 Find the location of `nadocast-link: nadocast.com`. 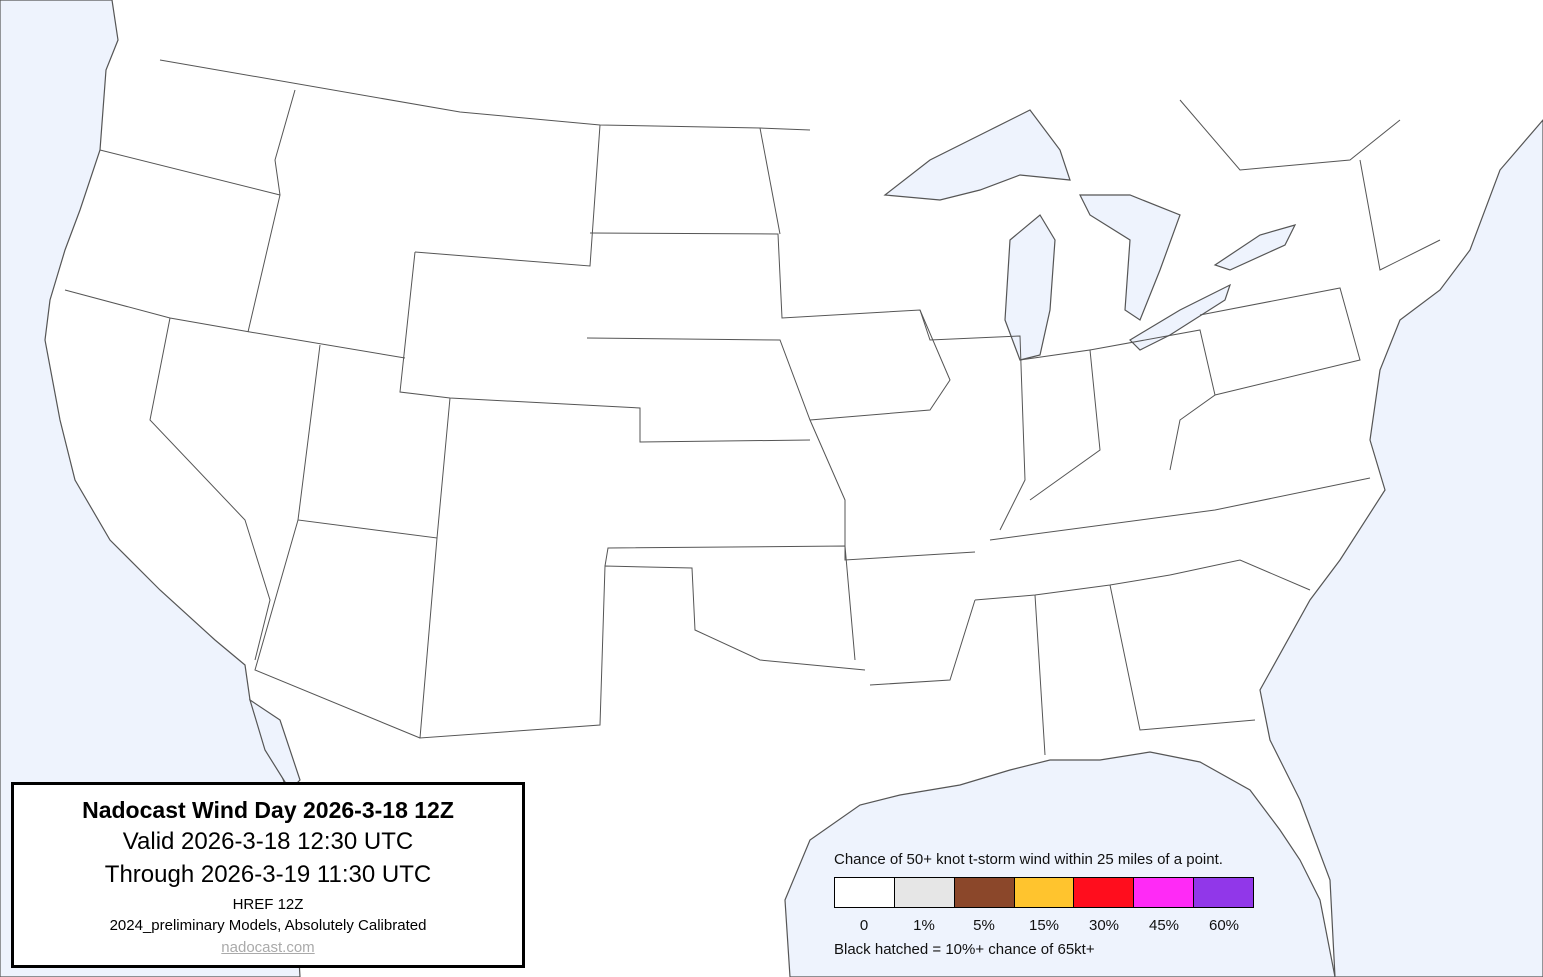

nadocast-link: nadocast.com is located at coordinates (268, 947).